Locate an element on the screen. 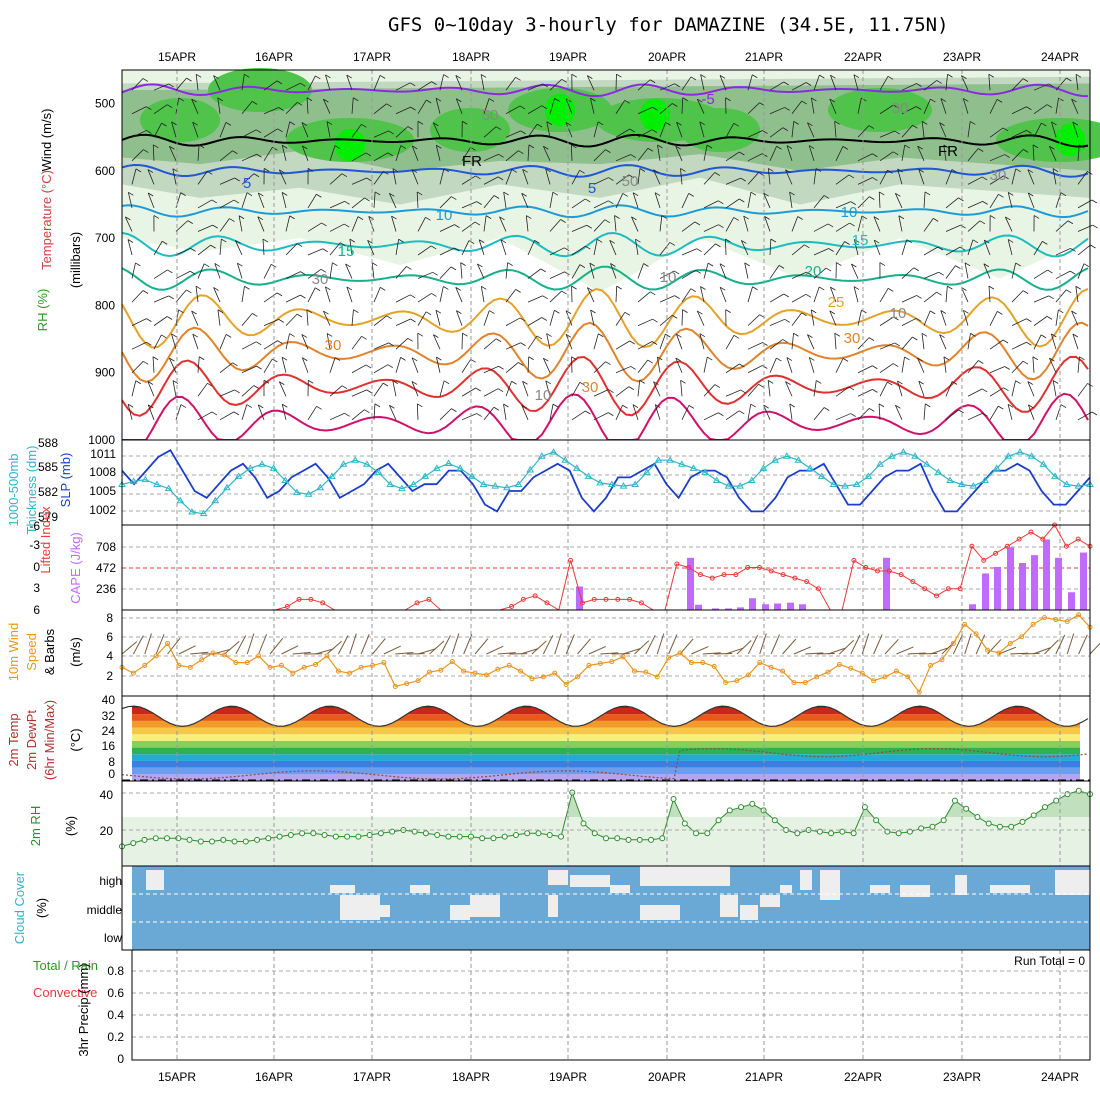 The width and height of the screenshot is (1100, 1100). pressure-tick: 800 is located at coordinates (105, 305).